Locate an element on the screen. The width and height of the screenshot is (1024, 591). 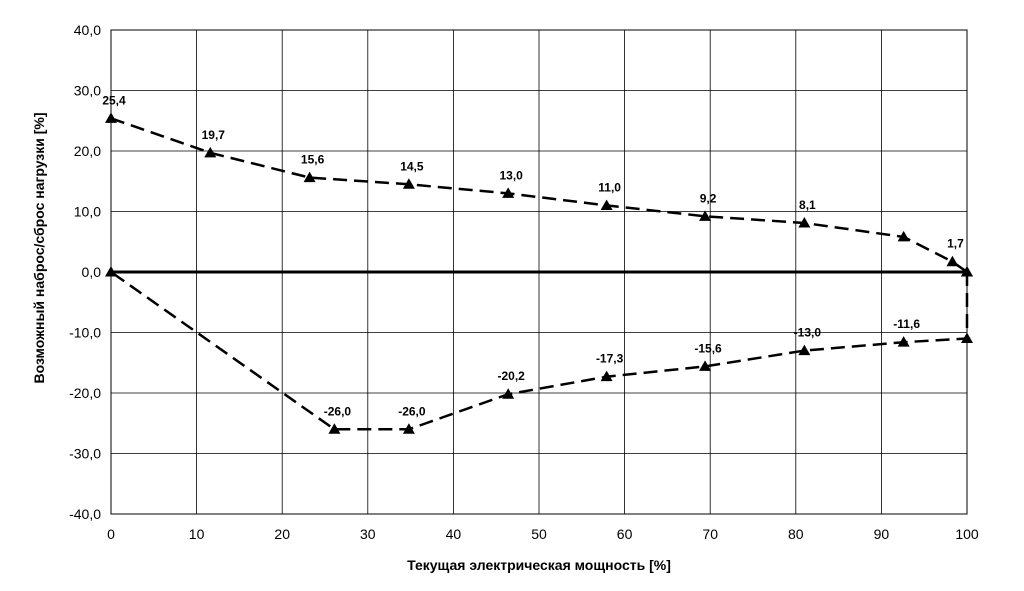
data-label: 9,2 is located at coordinates (708, 198).